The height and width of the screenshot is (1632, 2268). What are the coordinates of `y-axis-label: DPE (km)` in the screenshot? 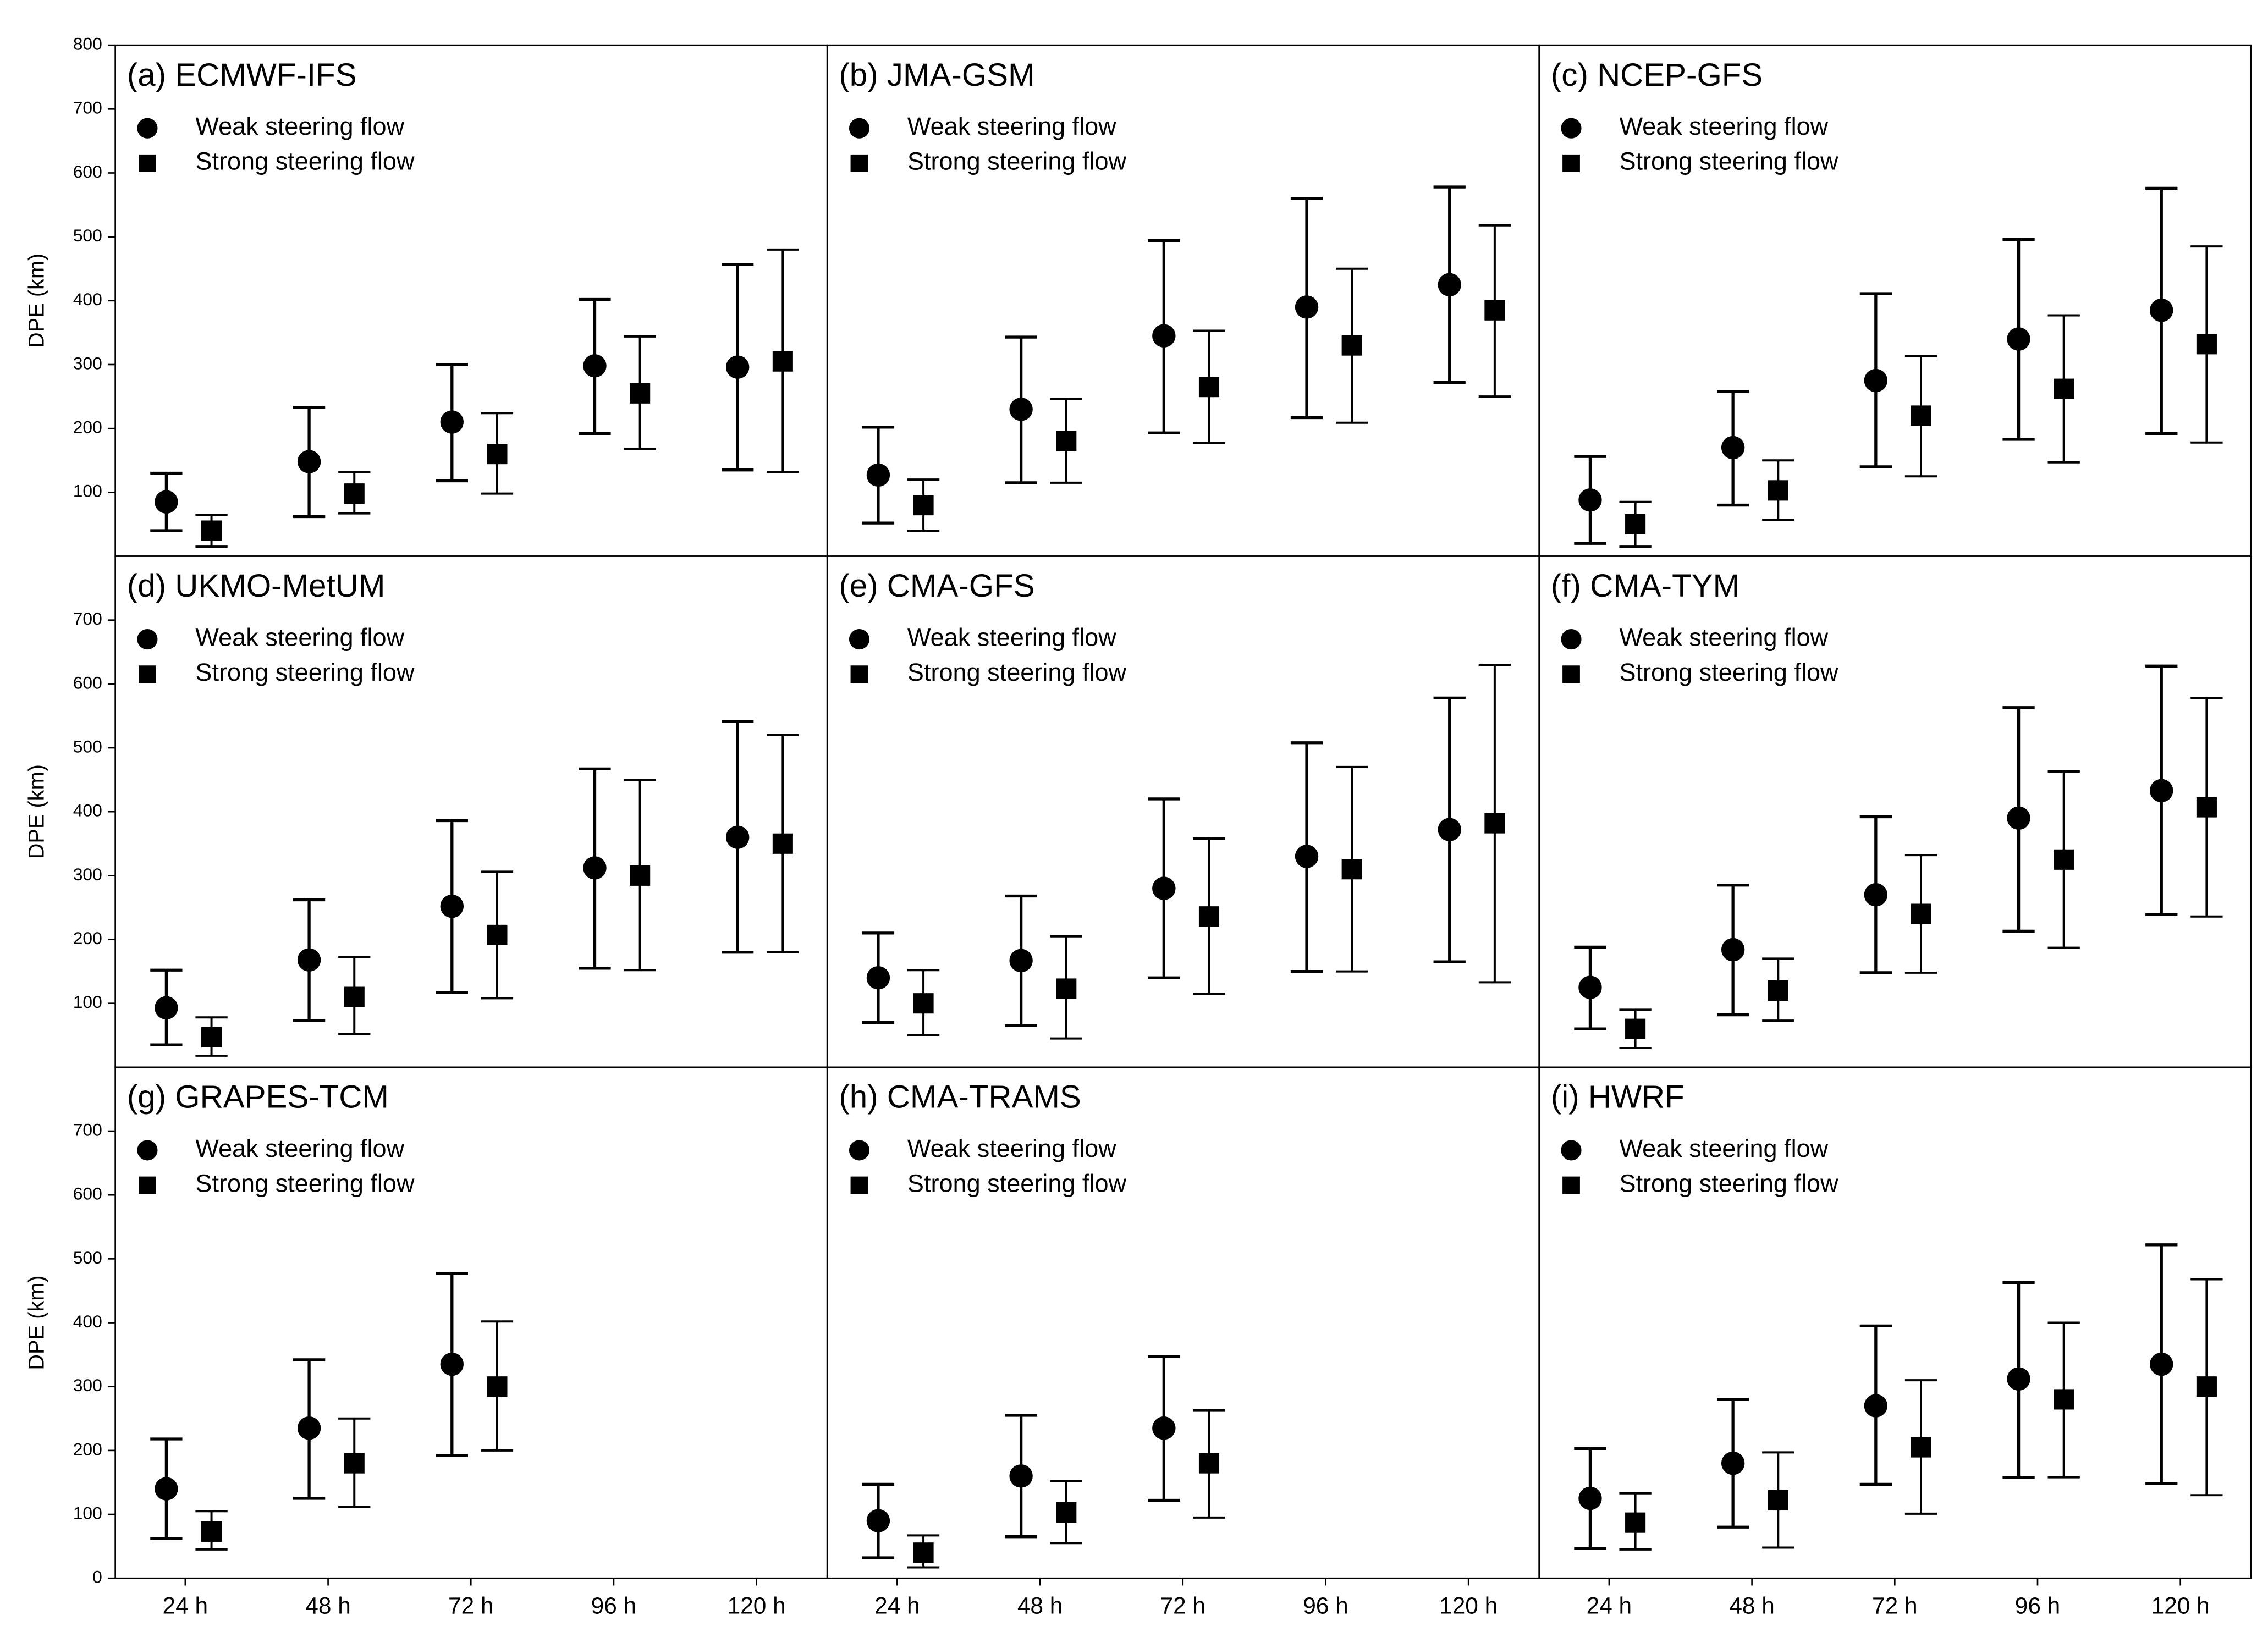 It's located at (37, 812).